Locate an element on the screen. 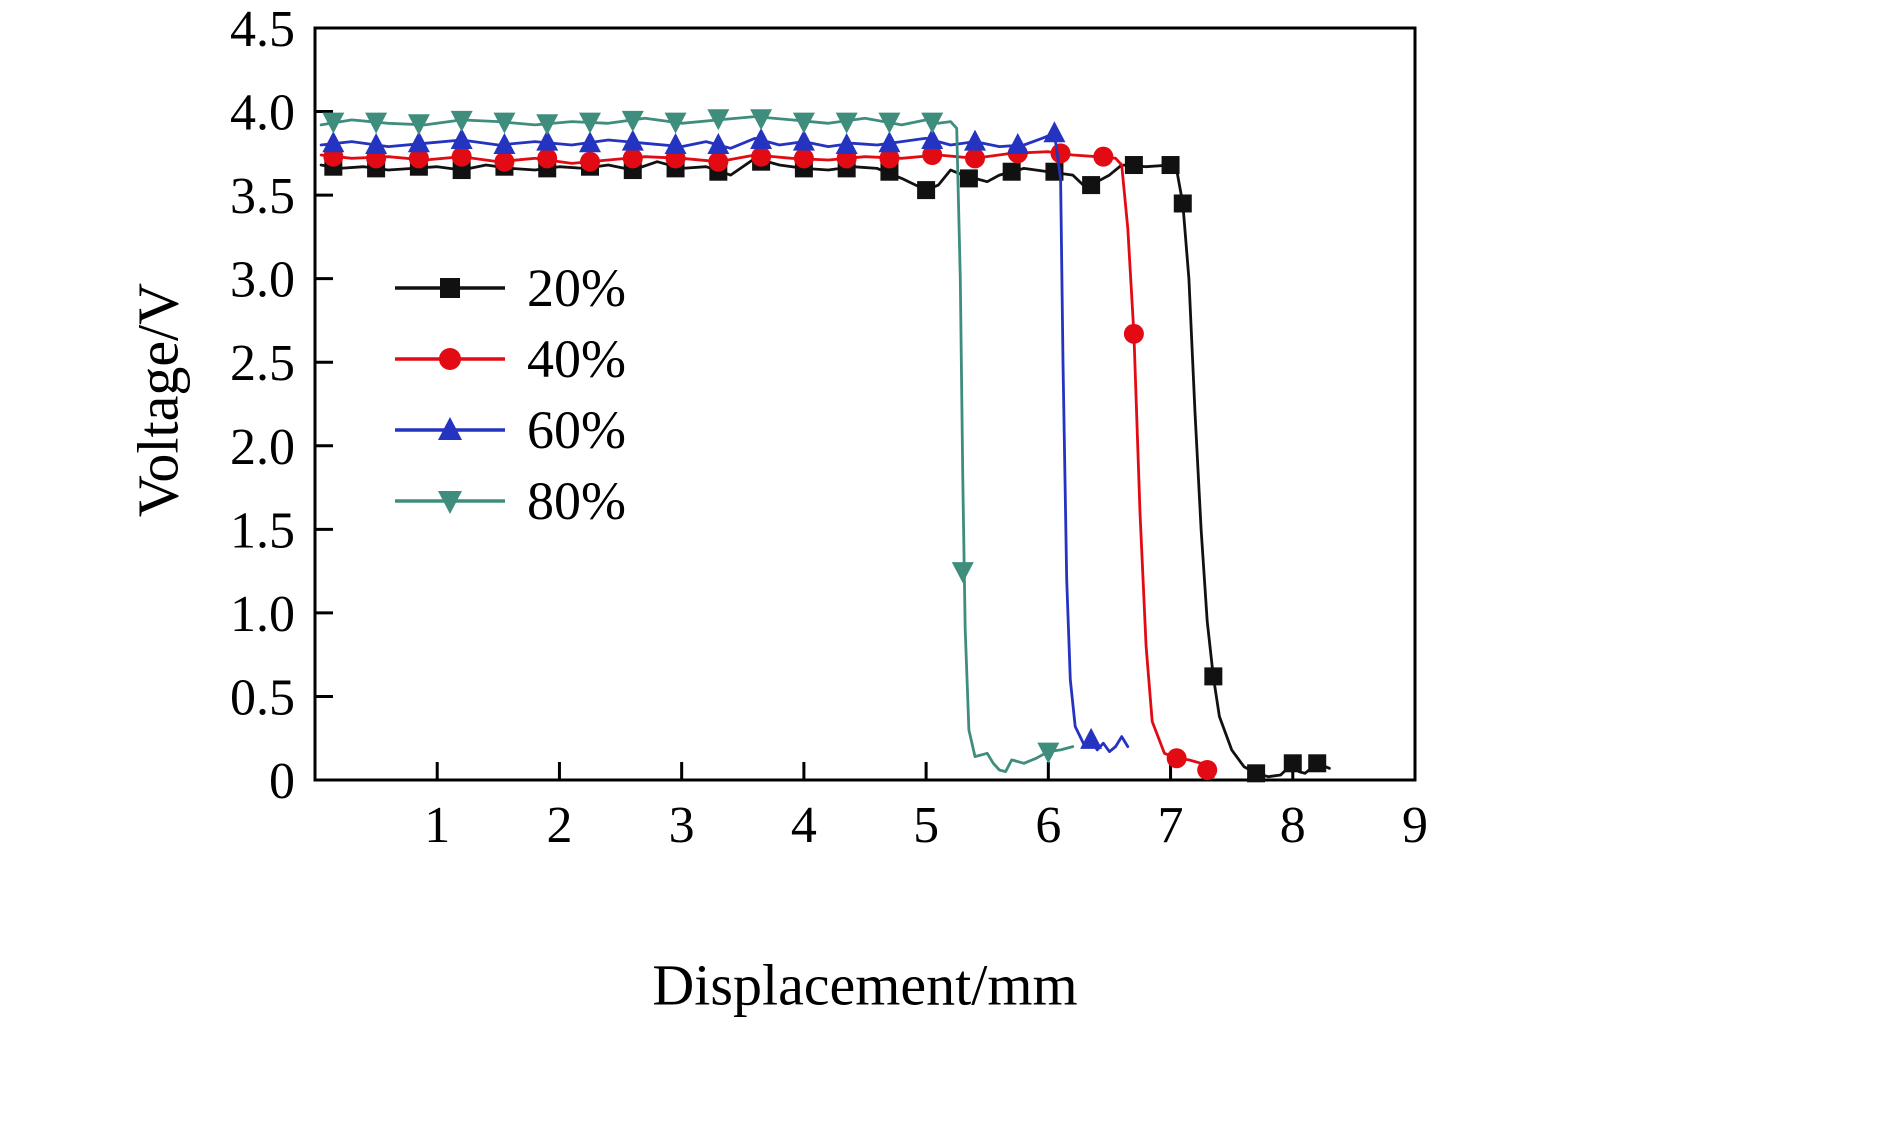 This screenshot has height=1125, width=1890. y-tick-label: 3.0 is located at coordinates (262, 280).